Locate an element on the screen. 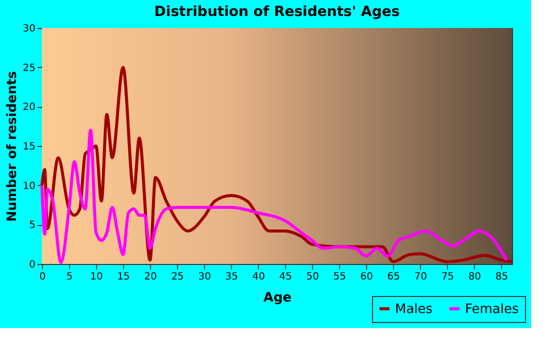  x-tick-label: 15 is located at coordinates (123, 277).